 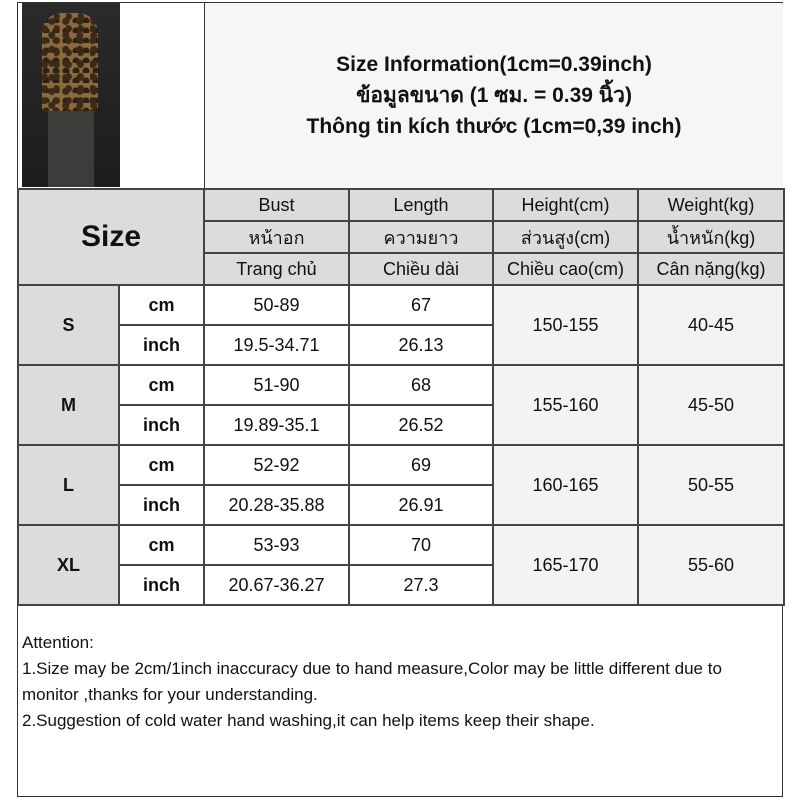 I want to click on column-header: น้ำหนัก(kg), so click(x=711, y=237).